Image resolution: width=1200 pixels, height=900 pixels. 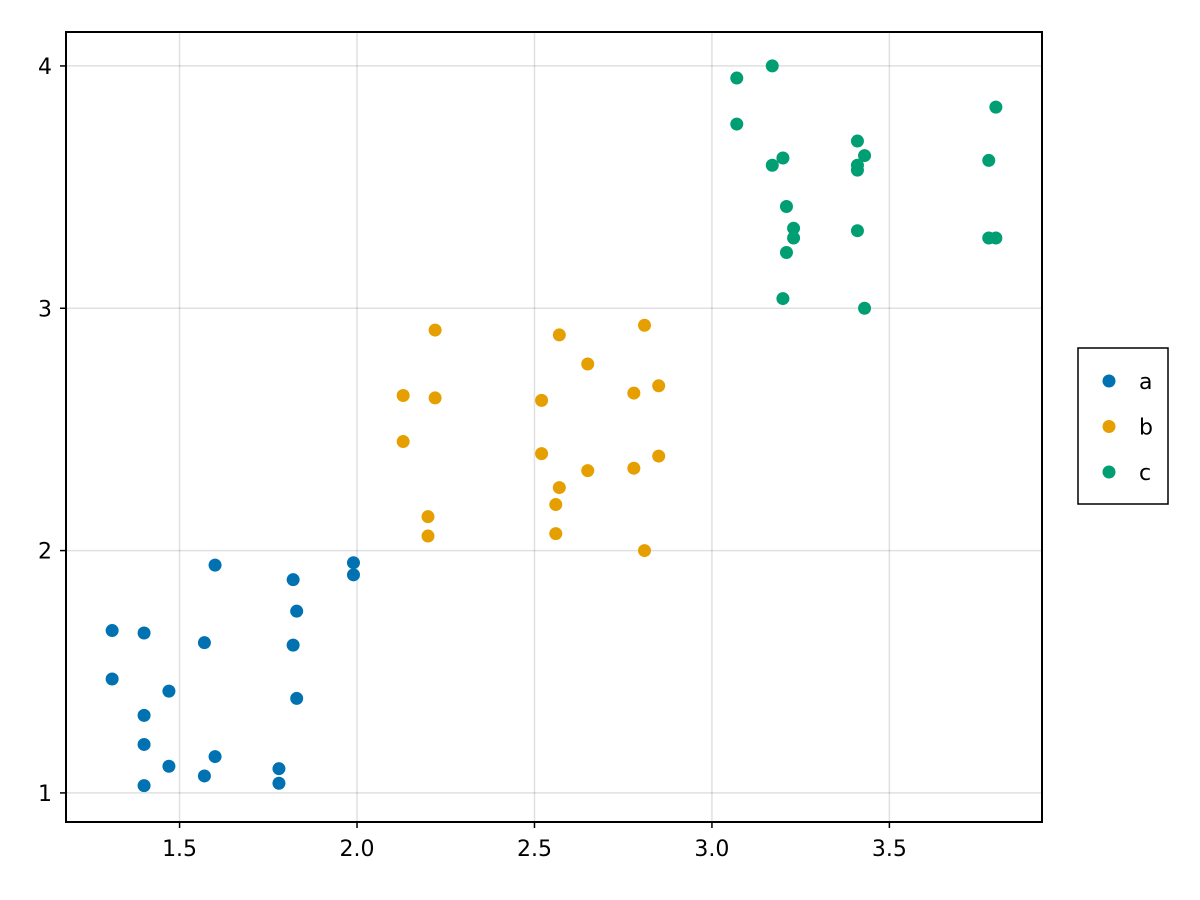 What do you see at coordinates (1109, 472) in the screenshot?
I see `legend-marker-c` at bounding box center [1109, 472].